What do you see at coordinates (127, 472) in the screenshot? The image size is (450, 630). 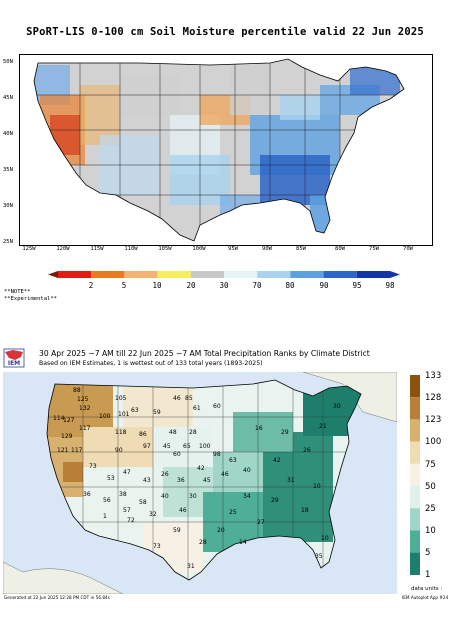 I see `district-rank: 47` at bounding box center [127, 472].